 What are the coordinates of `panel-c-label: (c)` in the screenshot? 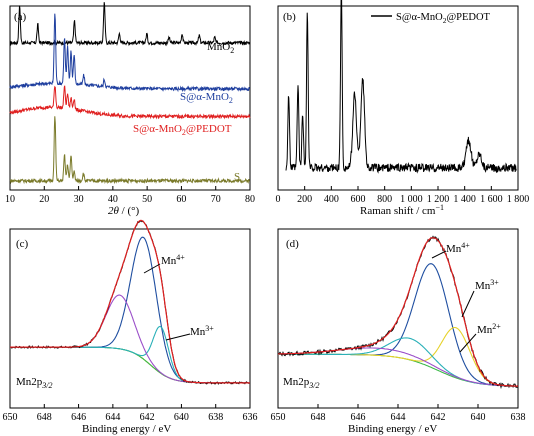 It's located at (22, 244).